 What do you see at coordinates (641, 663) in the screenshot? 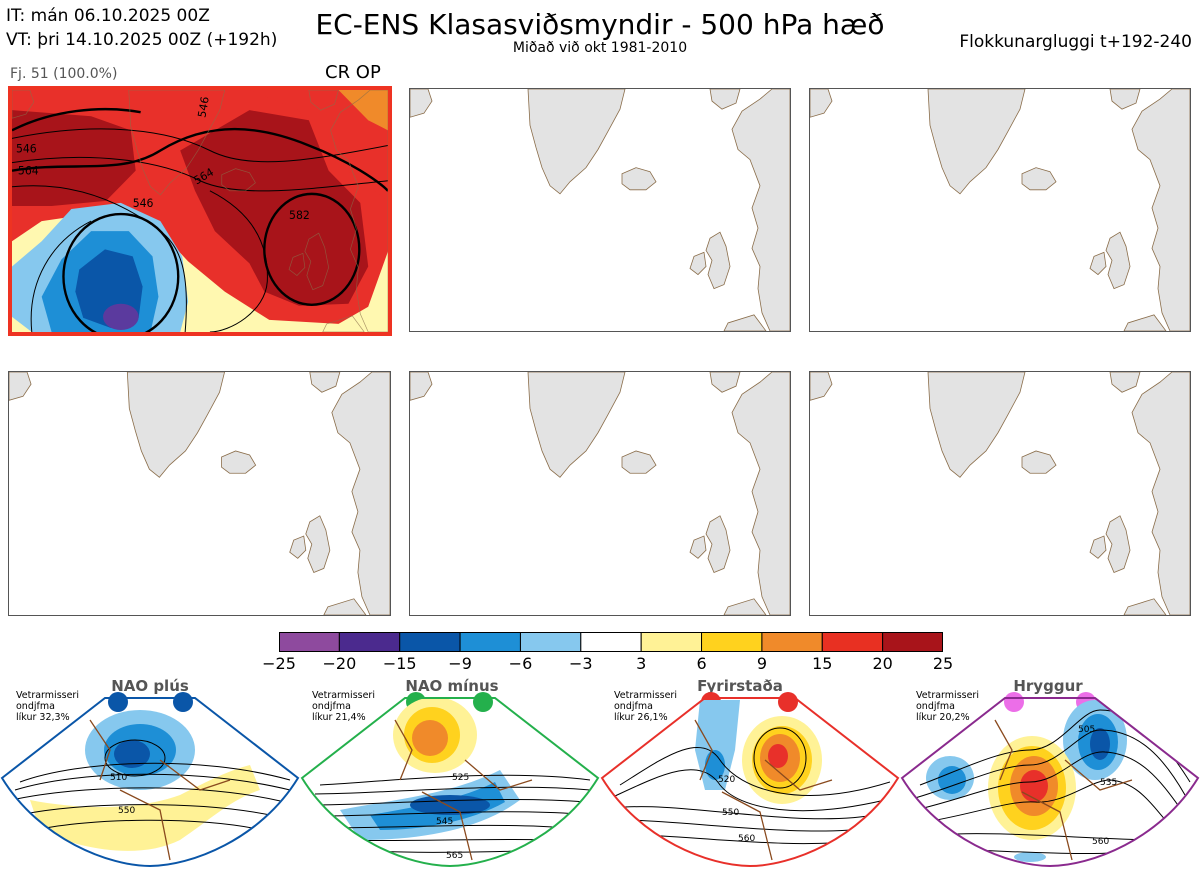
I see `colorbar-tick-label: 3` at bounding box center [641, 663].